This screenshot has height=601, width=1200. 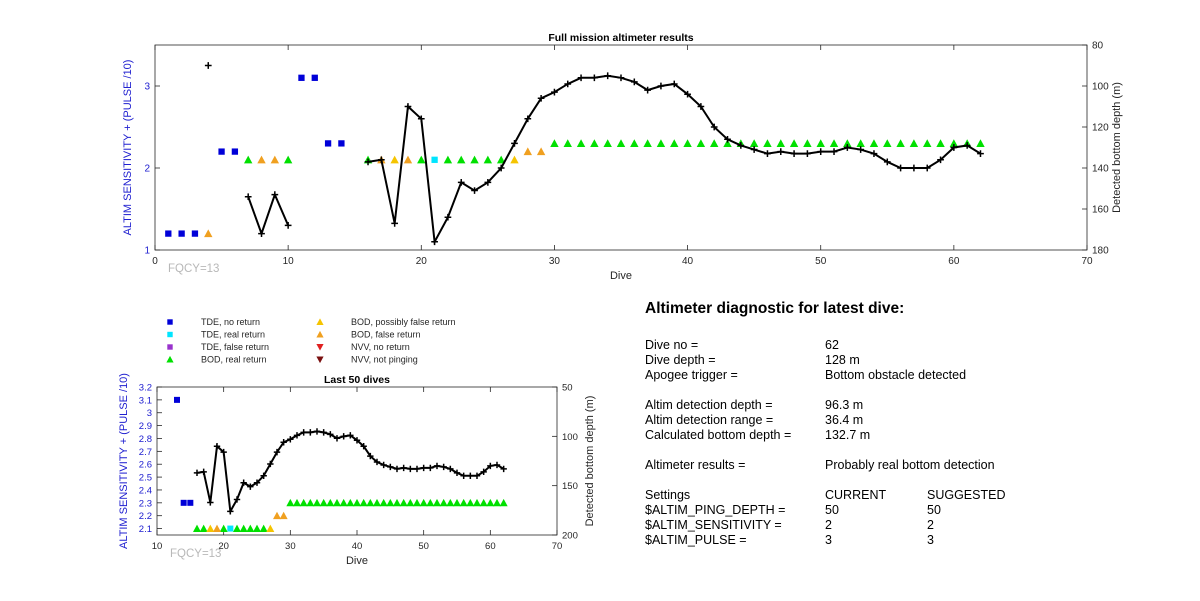 I want to click on calculated-bottom-depth-row: Calculated bottom depth = 132.7 m, so click(x=855, y=435).